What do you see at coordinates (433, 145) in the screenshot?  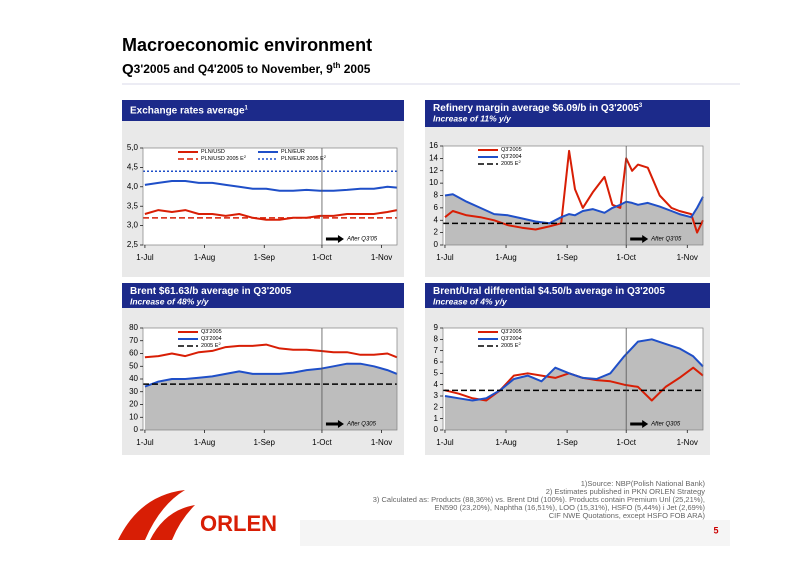 I see `y-tick-label: 16` at bounding box center [433, 145].